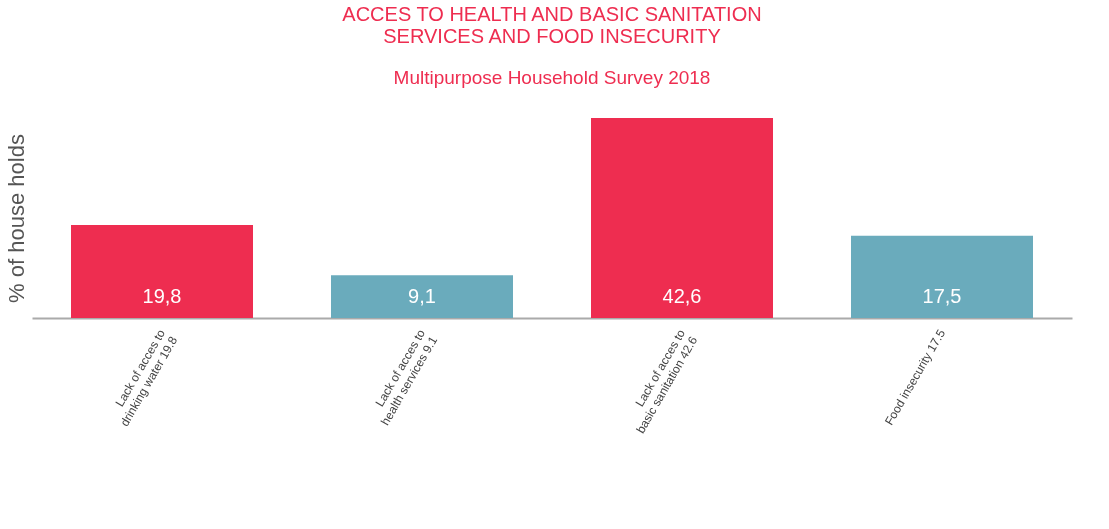  Describe the element at coordinates (942, 295) in the screenshot. I see `data-label: 17,5` at that location.